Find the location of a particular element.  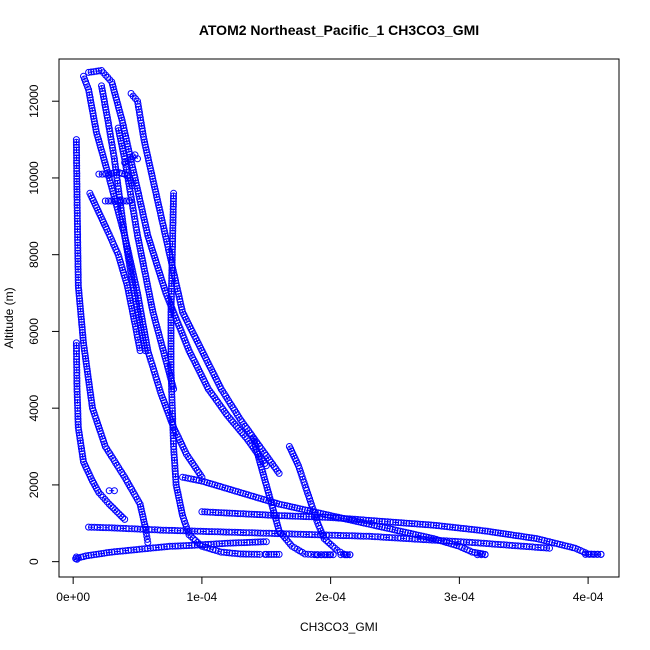

x-tick-label: 3e-04 is located at coordinates (459, 597).